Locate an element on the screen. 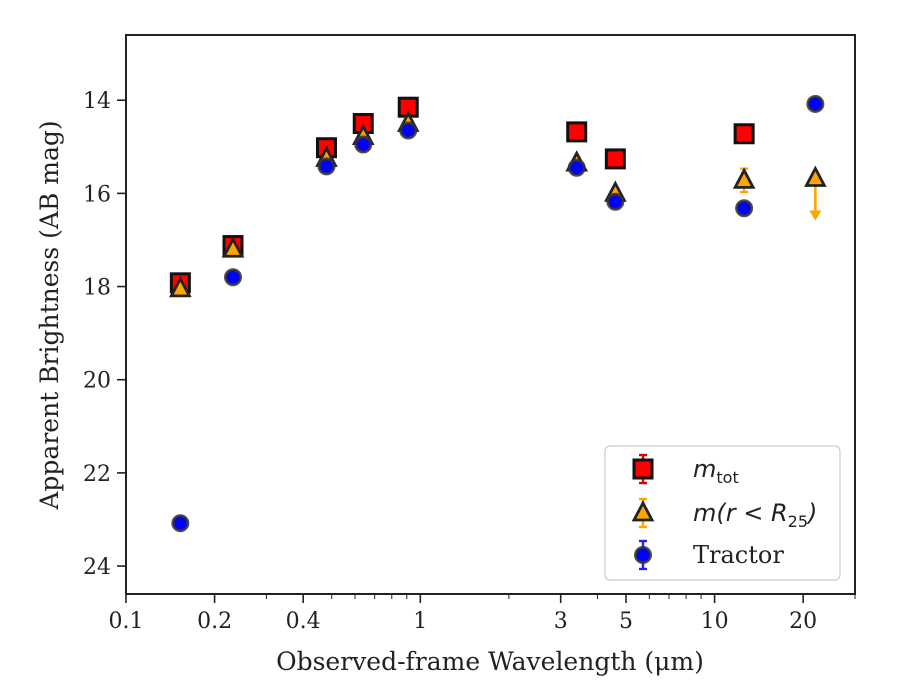  x-tick-label: 3 is located at coordinates (561, 621).